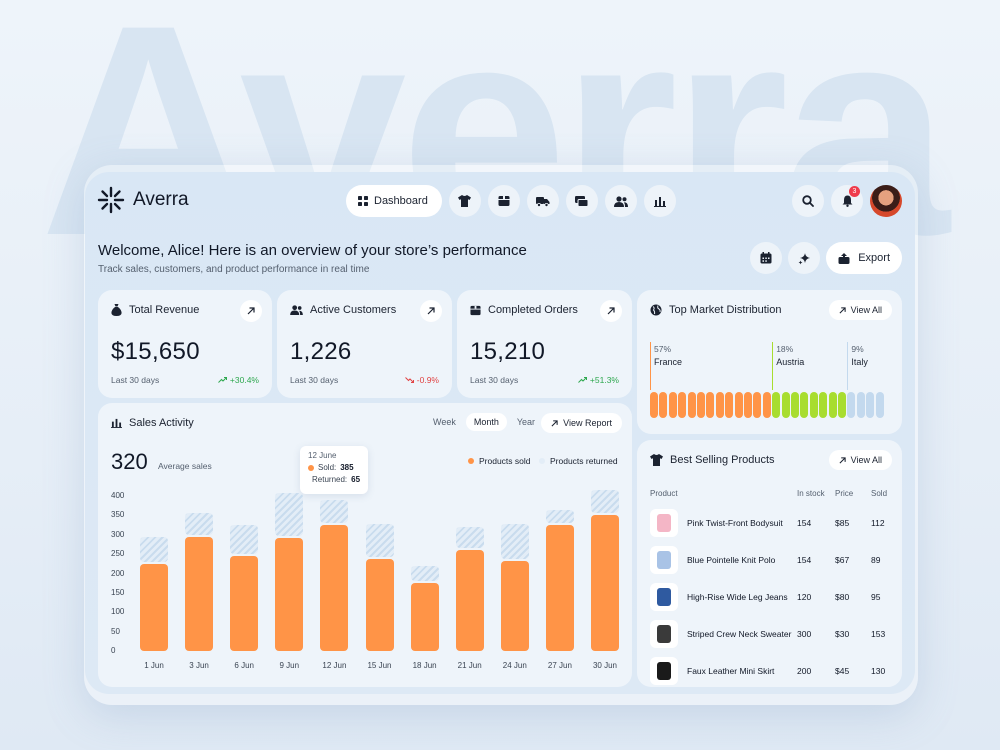 Image resolution: width=1000 pixels, height=750 pixels. What do you see at coordinates (526, 422) in the screenshot?
I see `tab-year: Year` at bounding box center [526, 422].